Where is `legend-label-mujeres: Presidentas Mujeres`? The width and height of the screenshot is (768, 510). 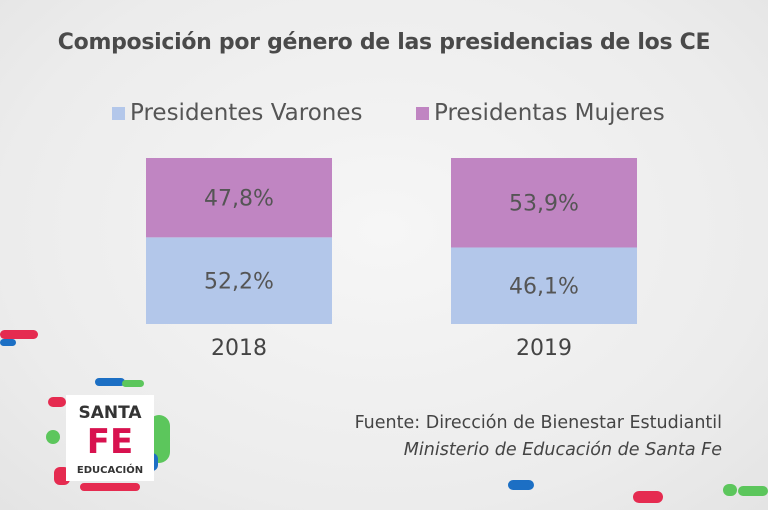 legend-label-mujeres: Presidentas Mujeres is located at coordinates (549, 113).